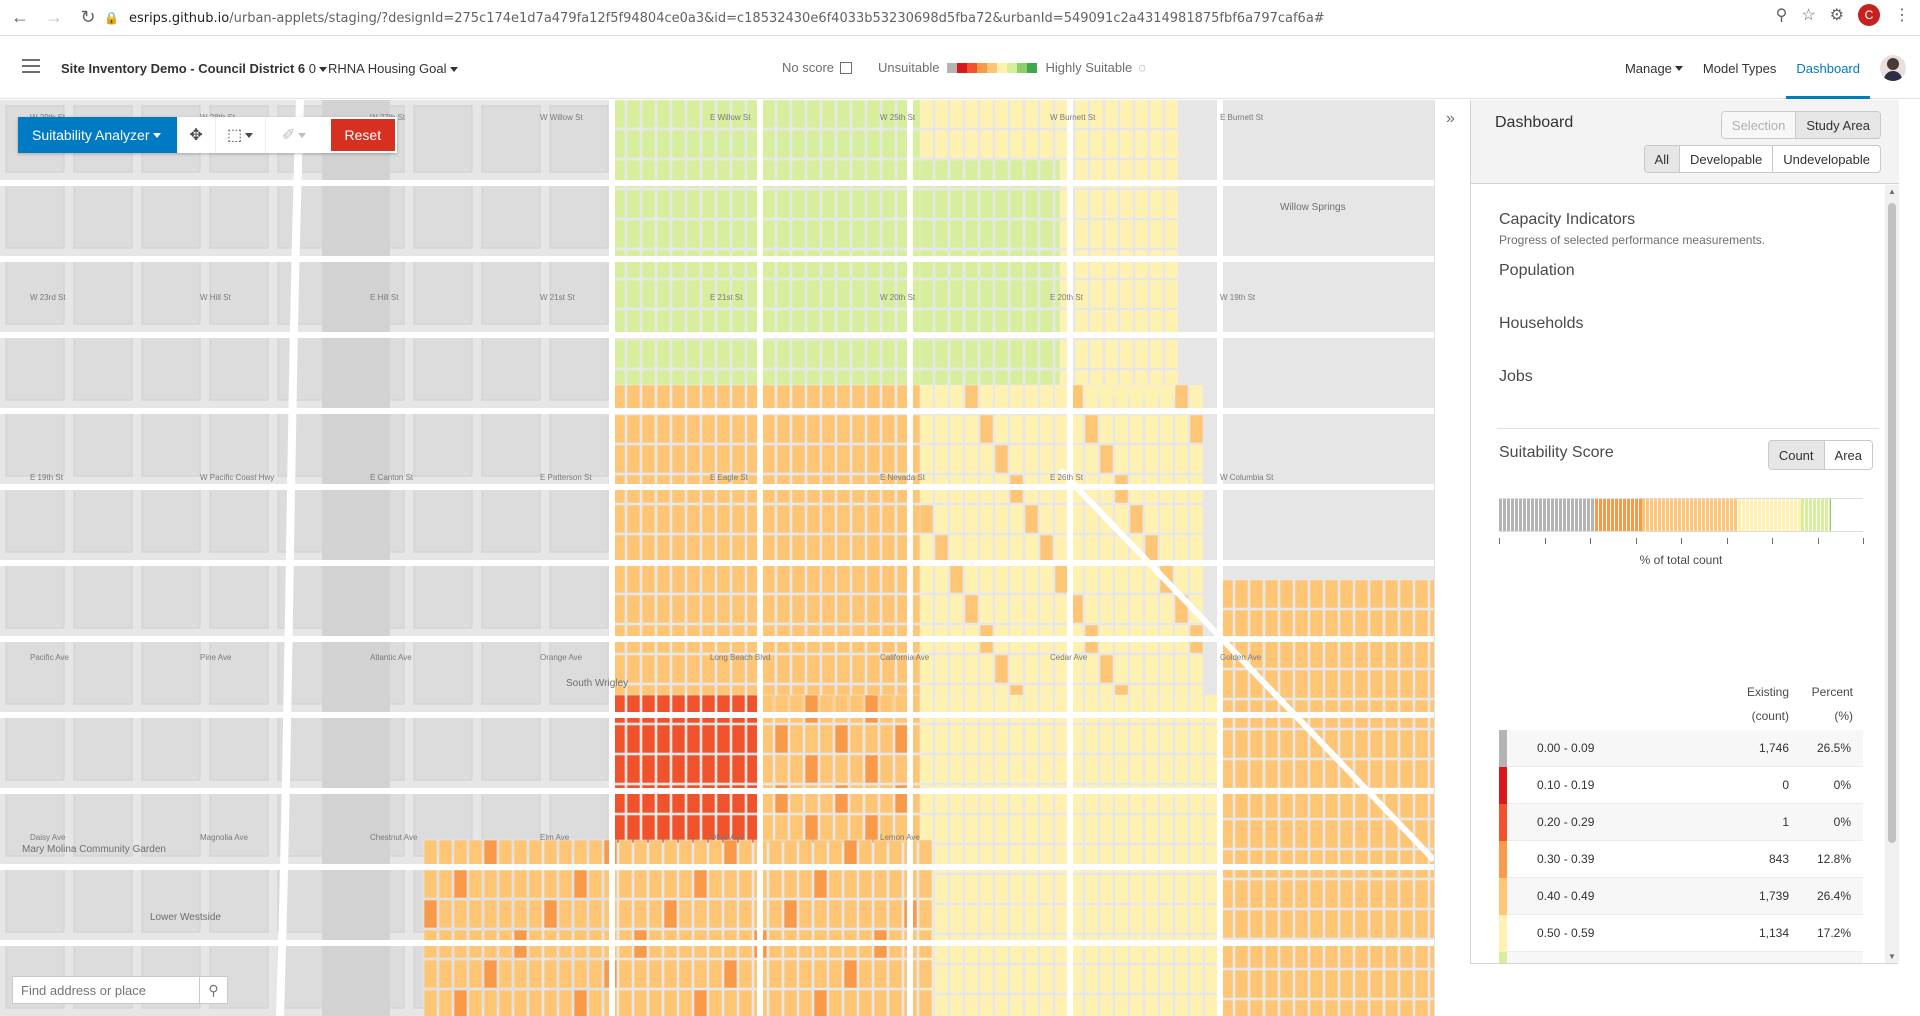 This screenshot has width=1920, height=1016. I want to click on nav-model-types: Model Types, so click(1739, 68).